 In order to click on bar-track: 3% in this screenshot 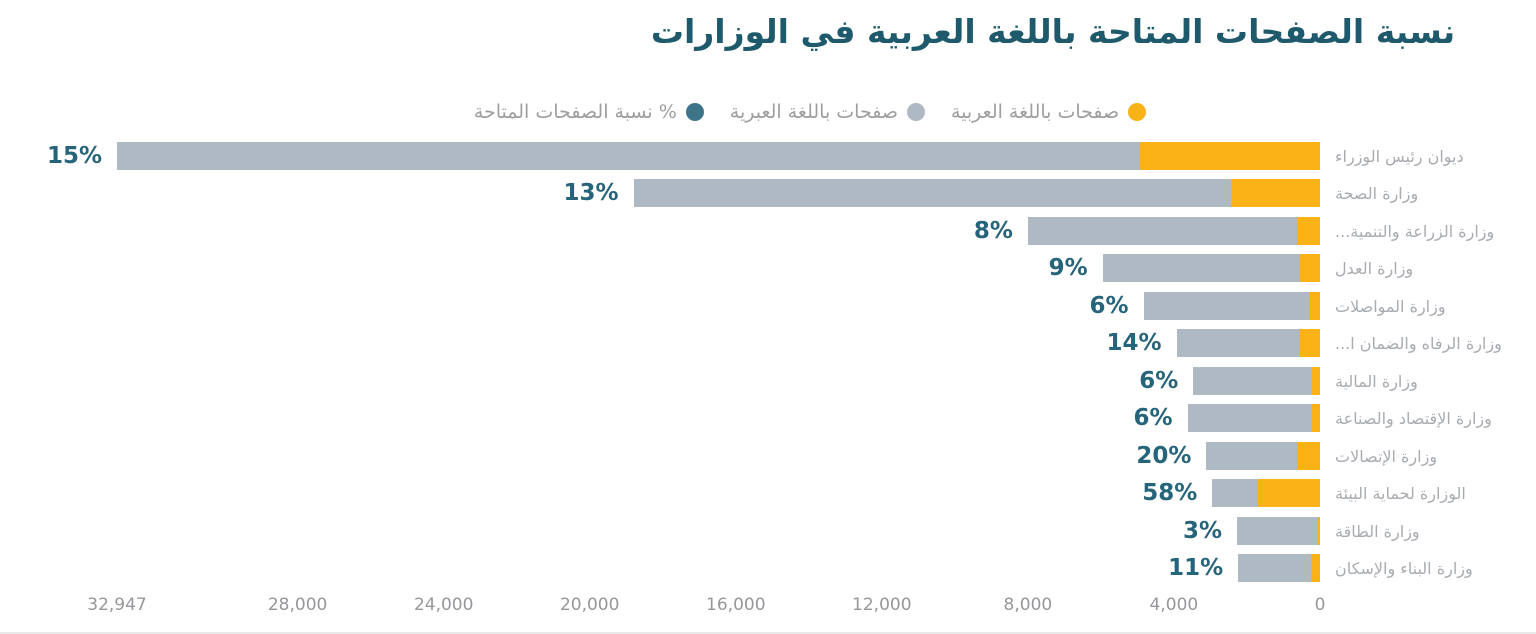, I will do `click(718, 531)`.